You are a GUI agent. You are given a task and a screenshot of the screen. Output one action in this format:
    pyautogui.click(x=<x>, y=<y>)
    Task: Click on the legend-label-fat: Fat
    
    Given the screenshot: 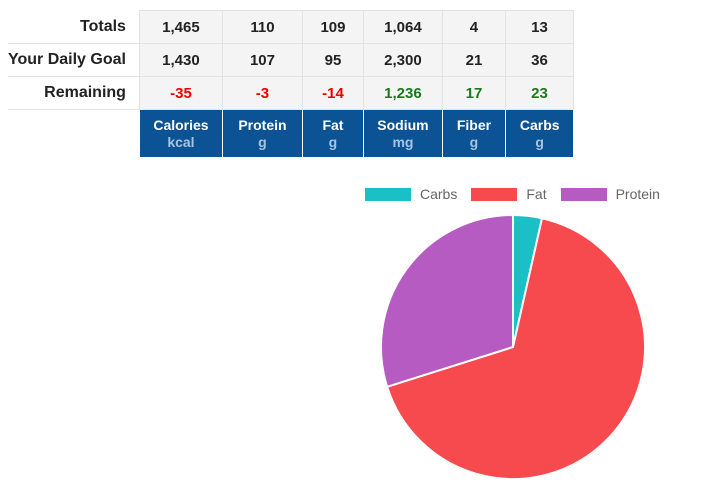 What is the action you would take?
    pyautogui.click(x=536, y=194)
    